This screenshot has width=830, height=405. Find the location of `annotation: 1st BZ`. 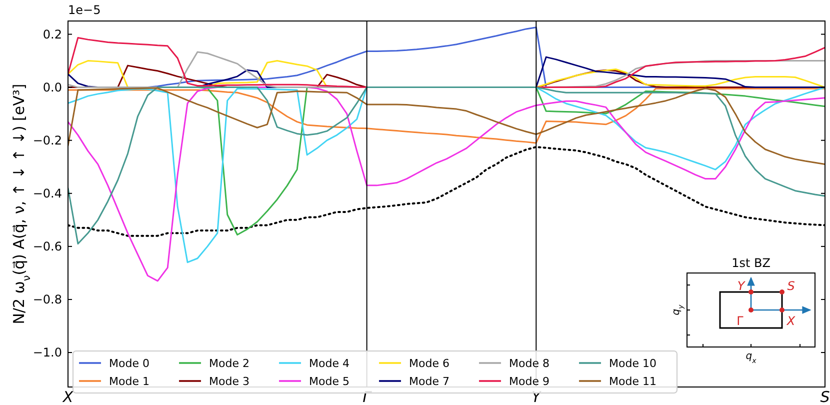

annotation: 1st BZ is located at coordinates (751, 263).